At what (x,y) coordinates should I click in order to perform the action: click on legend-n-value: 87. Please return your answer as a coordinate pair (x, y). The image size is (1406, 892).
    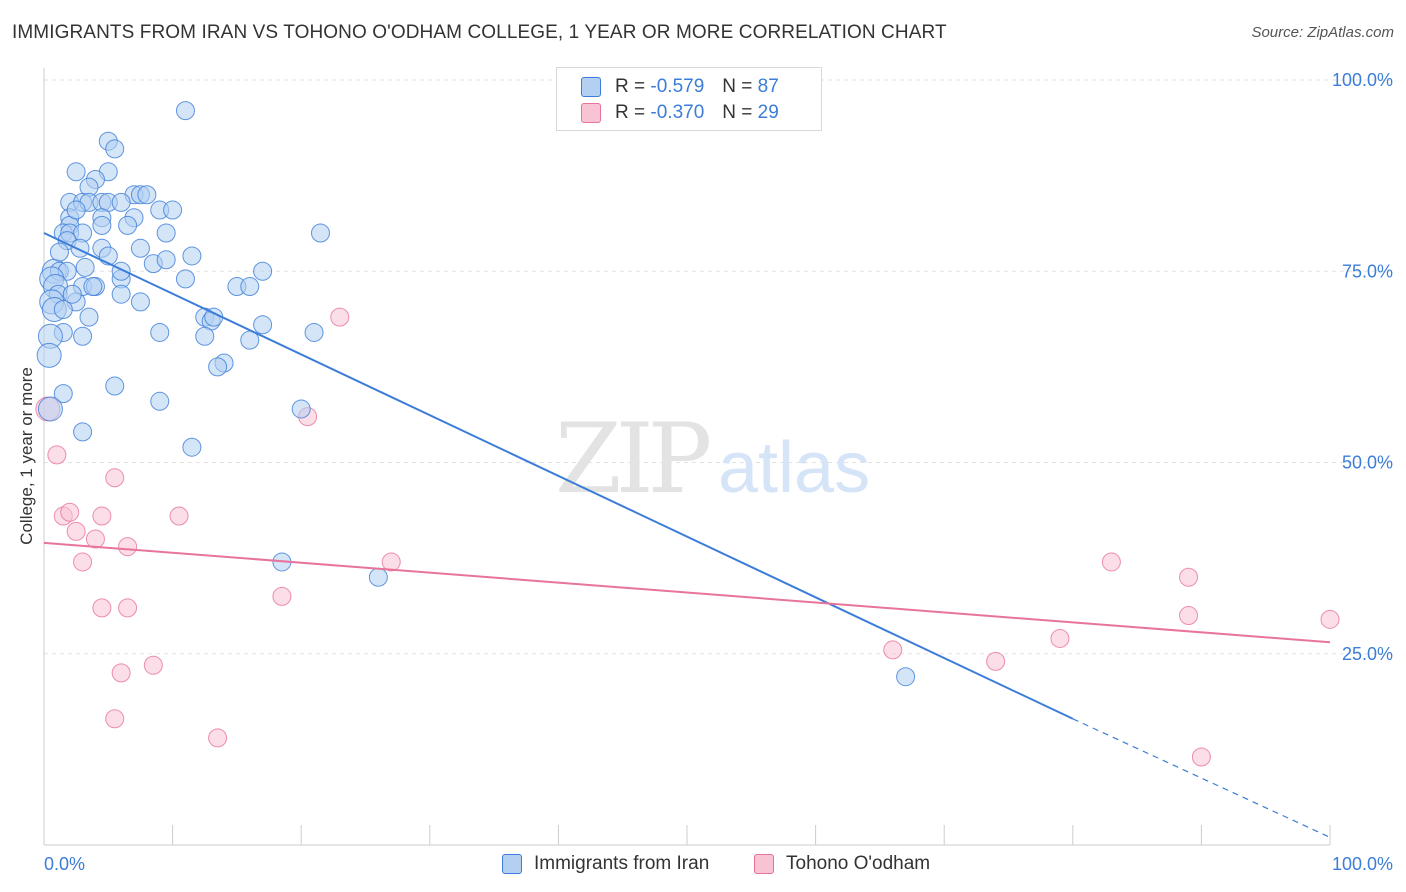
    Looking at the image, I should click on (768, 86).